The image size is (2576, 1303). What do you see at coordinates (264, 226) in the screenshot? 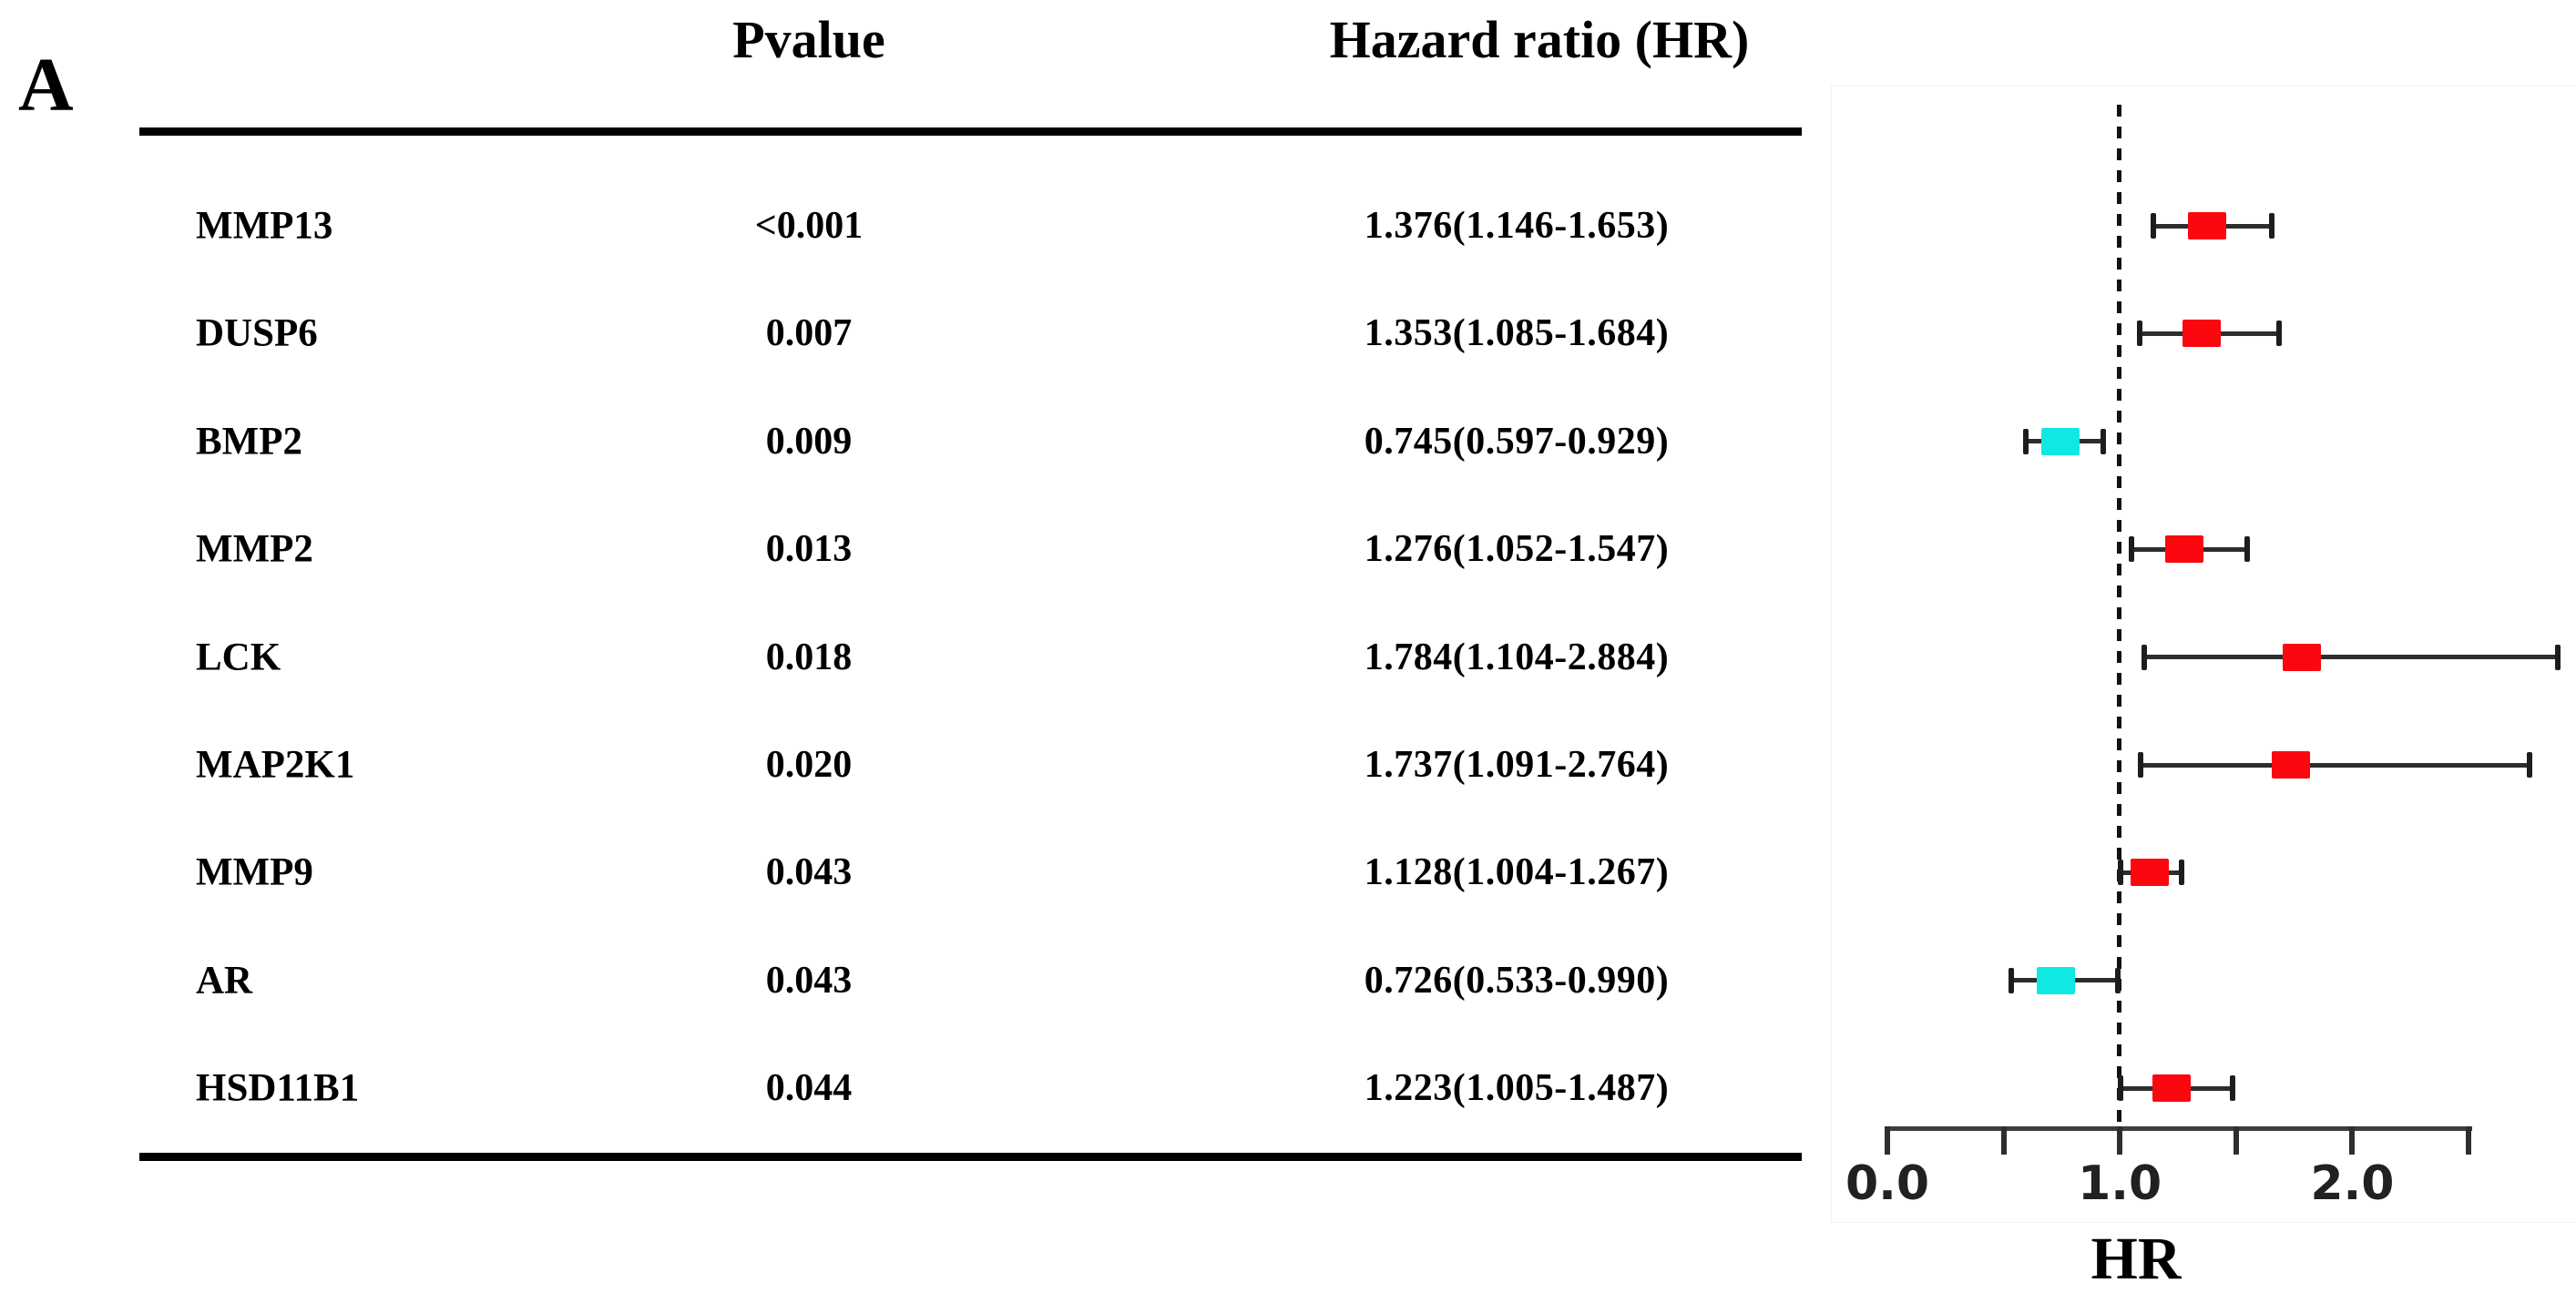
I see `gene-name: MMP13` at bounding box center [264, 226].